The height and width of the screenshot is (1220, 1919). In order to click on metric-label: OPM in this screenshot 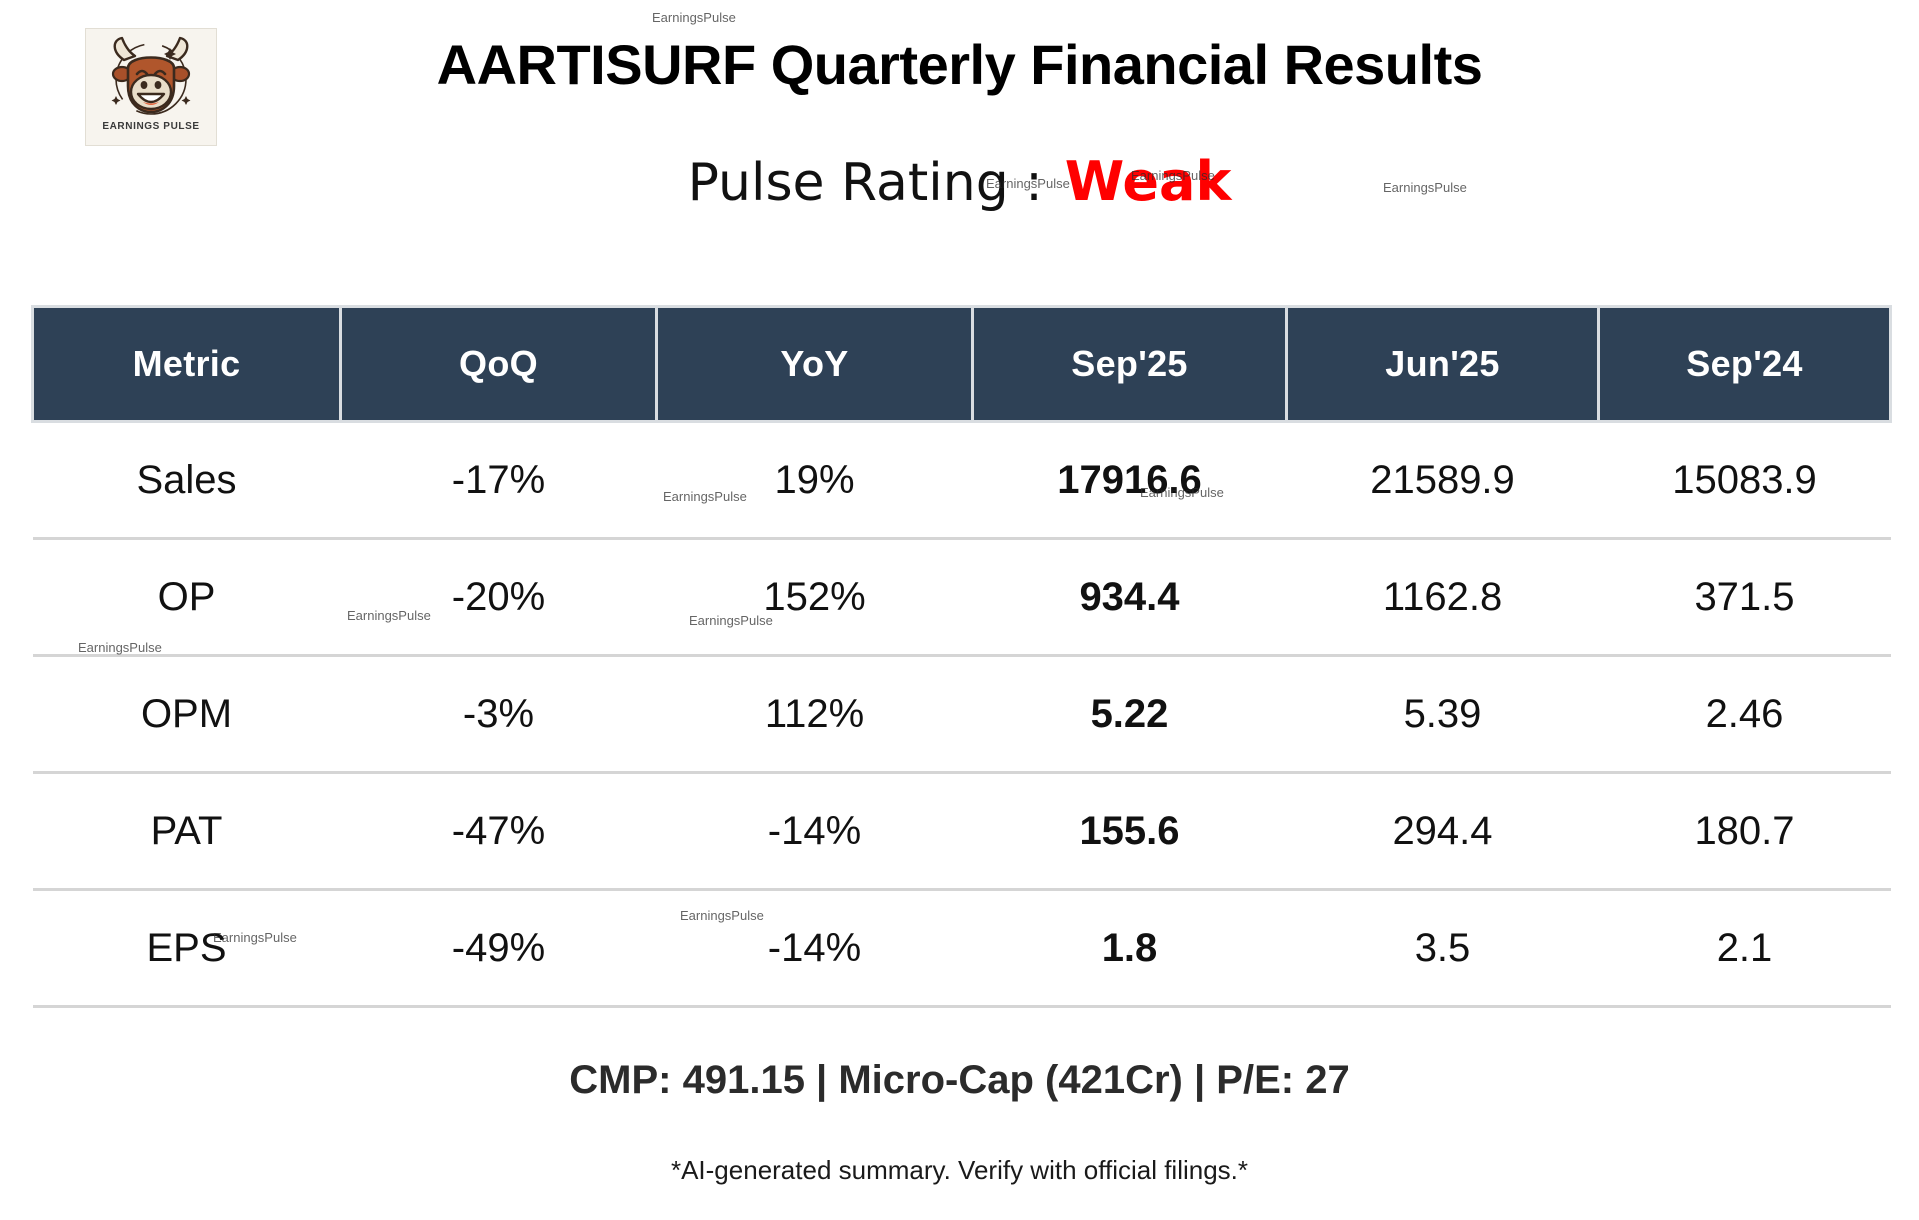, I will do `click(186, 714)`.